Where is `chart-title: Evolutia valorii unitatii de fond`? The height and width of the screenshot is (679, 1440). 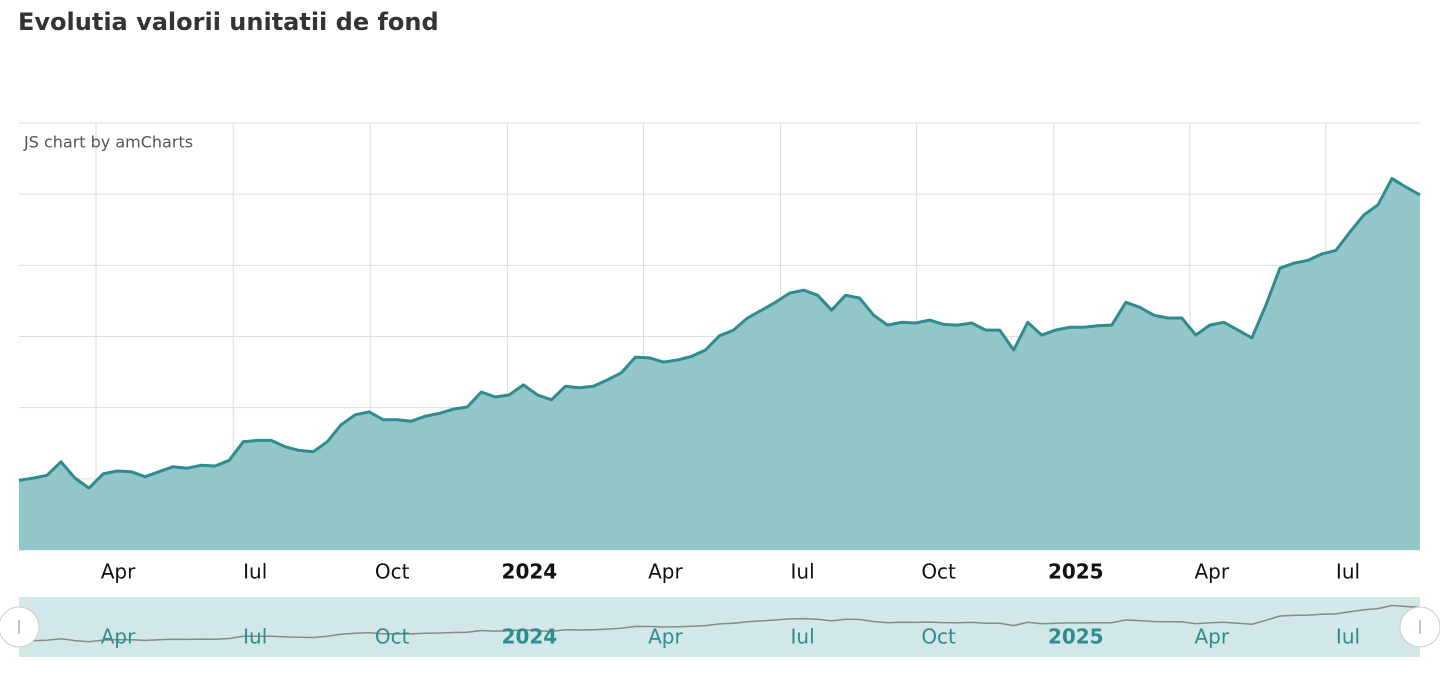
chart-title: Evolutia valorii unitatii de fond is located at coordinates (228, 22).